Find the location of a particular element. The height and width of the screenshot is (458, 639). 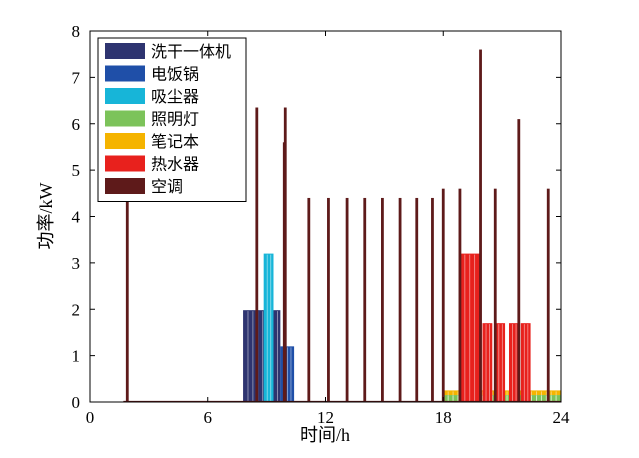

x-tick-label: 6 is located at coordinates (208, 417).